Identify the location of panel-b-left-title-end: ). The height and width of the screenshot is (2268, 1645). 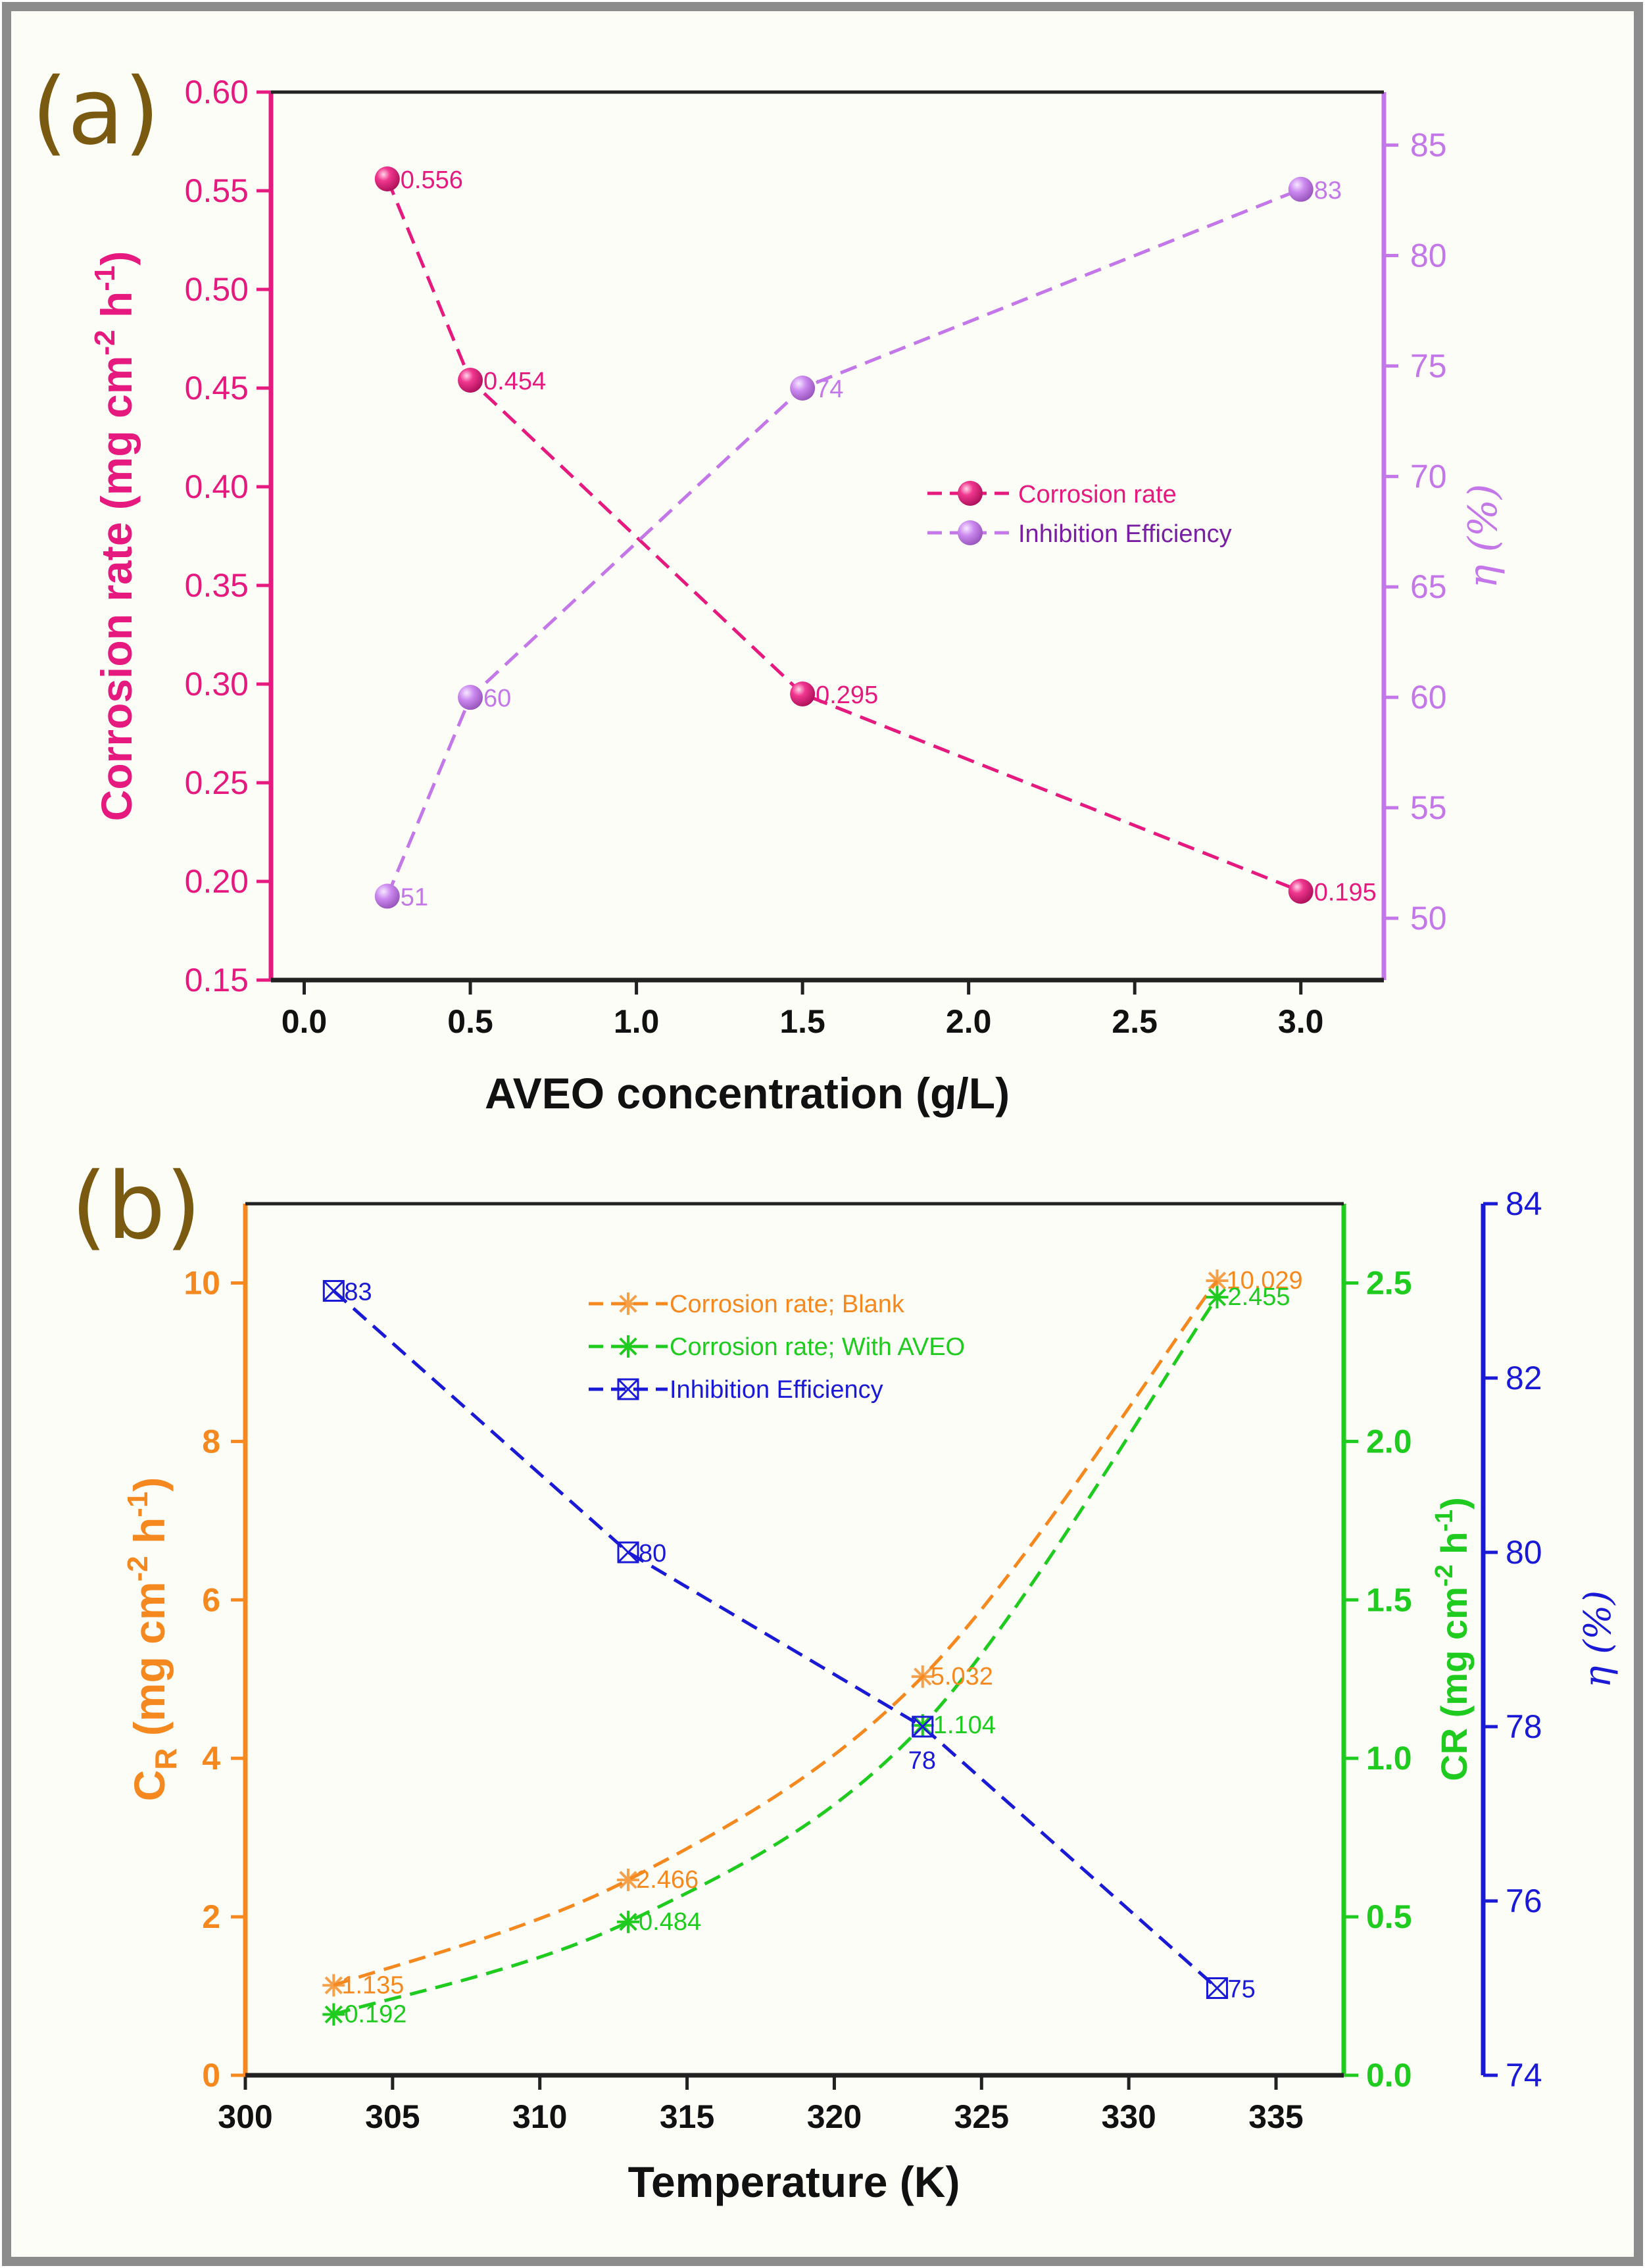
(149, 1485).